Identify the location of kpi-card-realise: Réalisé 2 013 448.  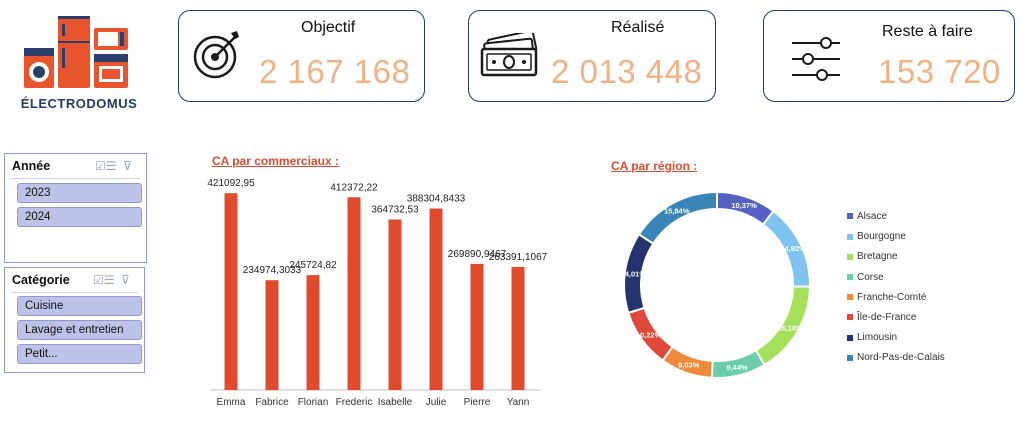
(592, 56).